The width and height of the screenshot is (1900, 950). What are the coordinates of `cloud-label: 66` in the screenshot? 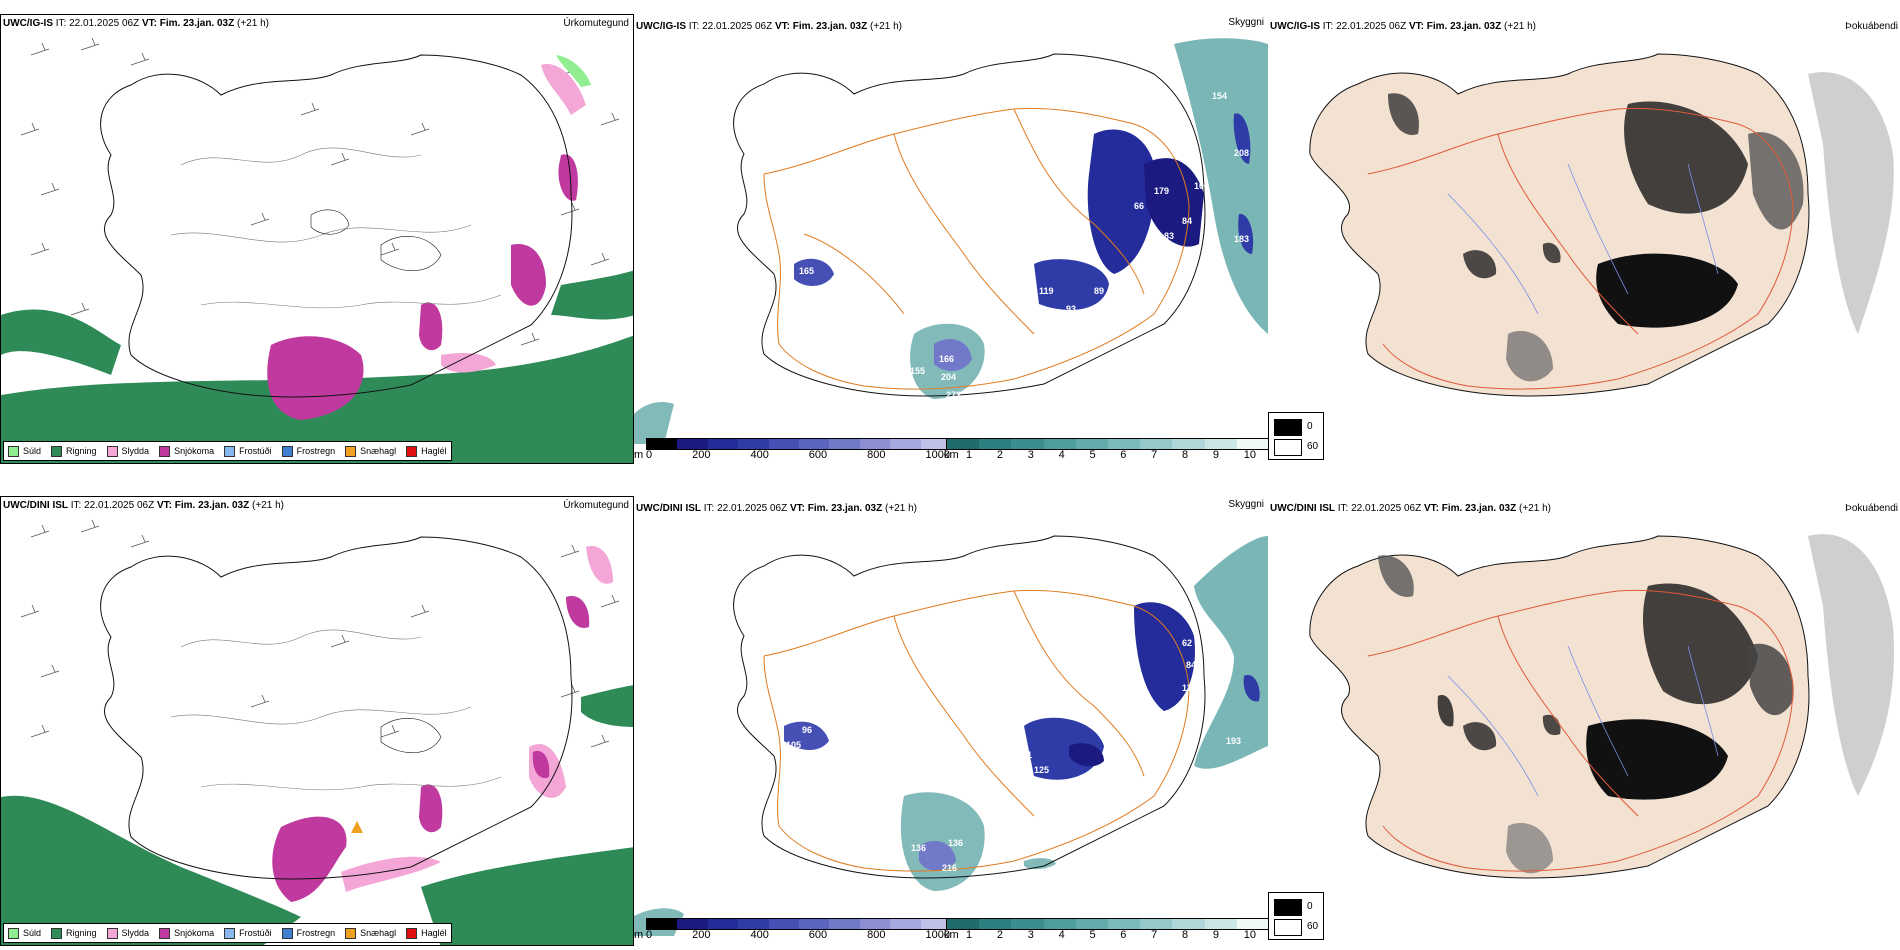 It's located at (1139, 206).